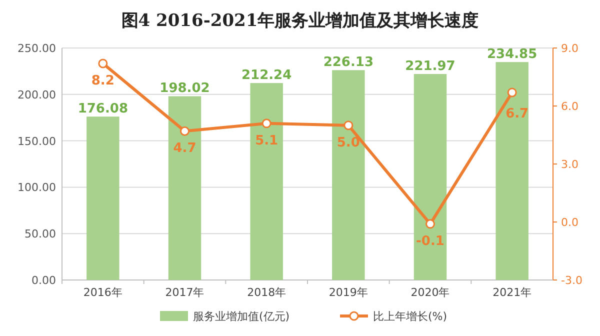  What do you see at coordinates (517, 114) in the screenshot?
I see `data-label: 6.7` at bounding box center [517, 114].